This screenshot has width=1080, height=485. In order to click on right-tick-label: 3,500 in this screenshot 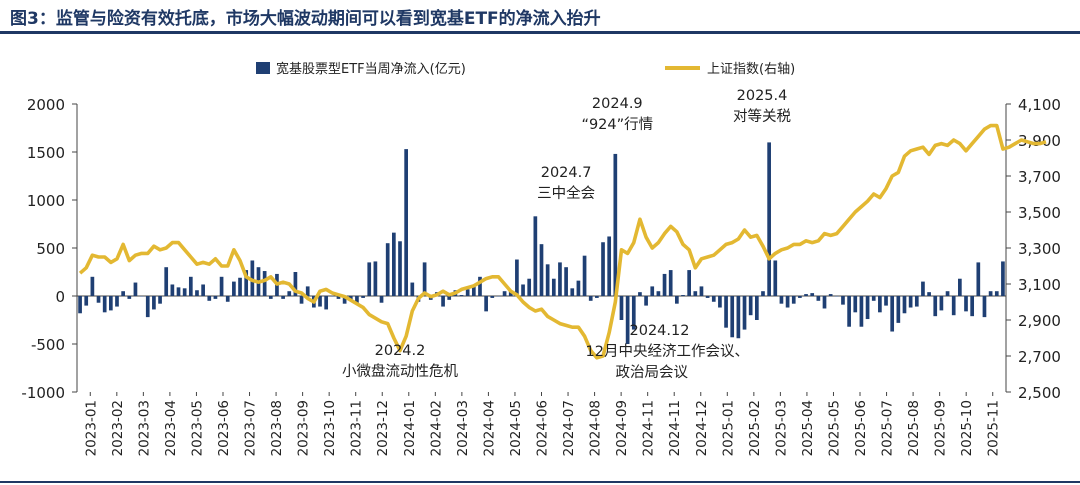, I will do `click(1039, 213)`.